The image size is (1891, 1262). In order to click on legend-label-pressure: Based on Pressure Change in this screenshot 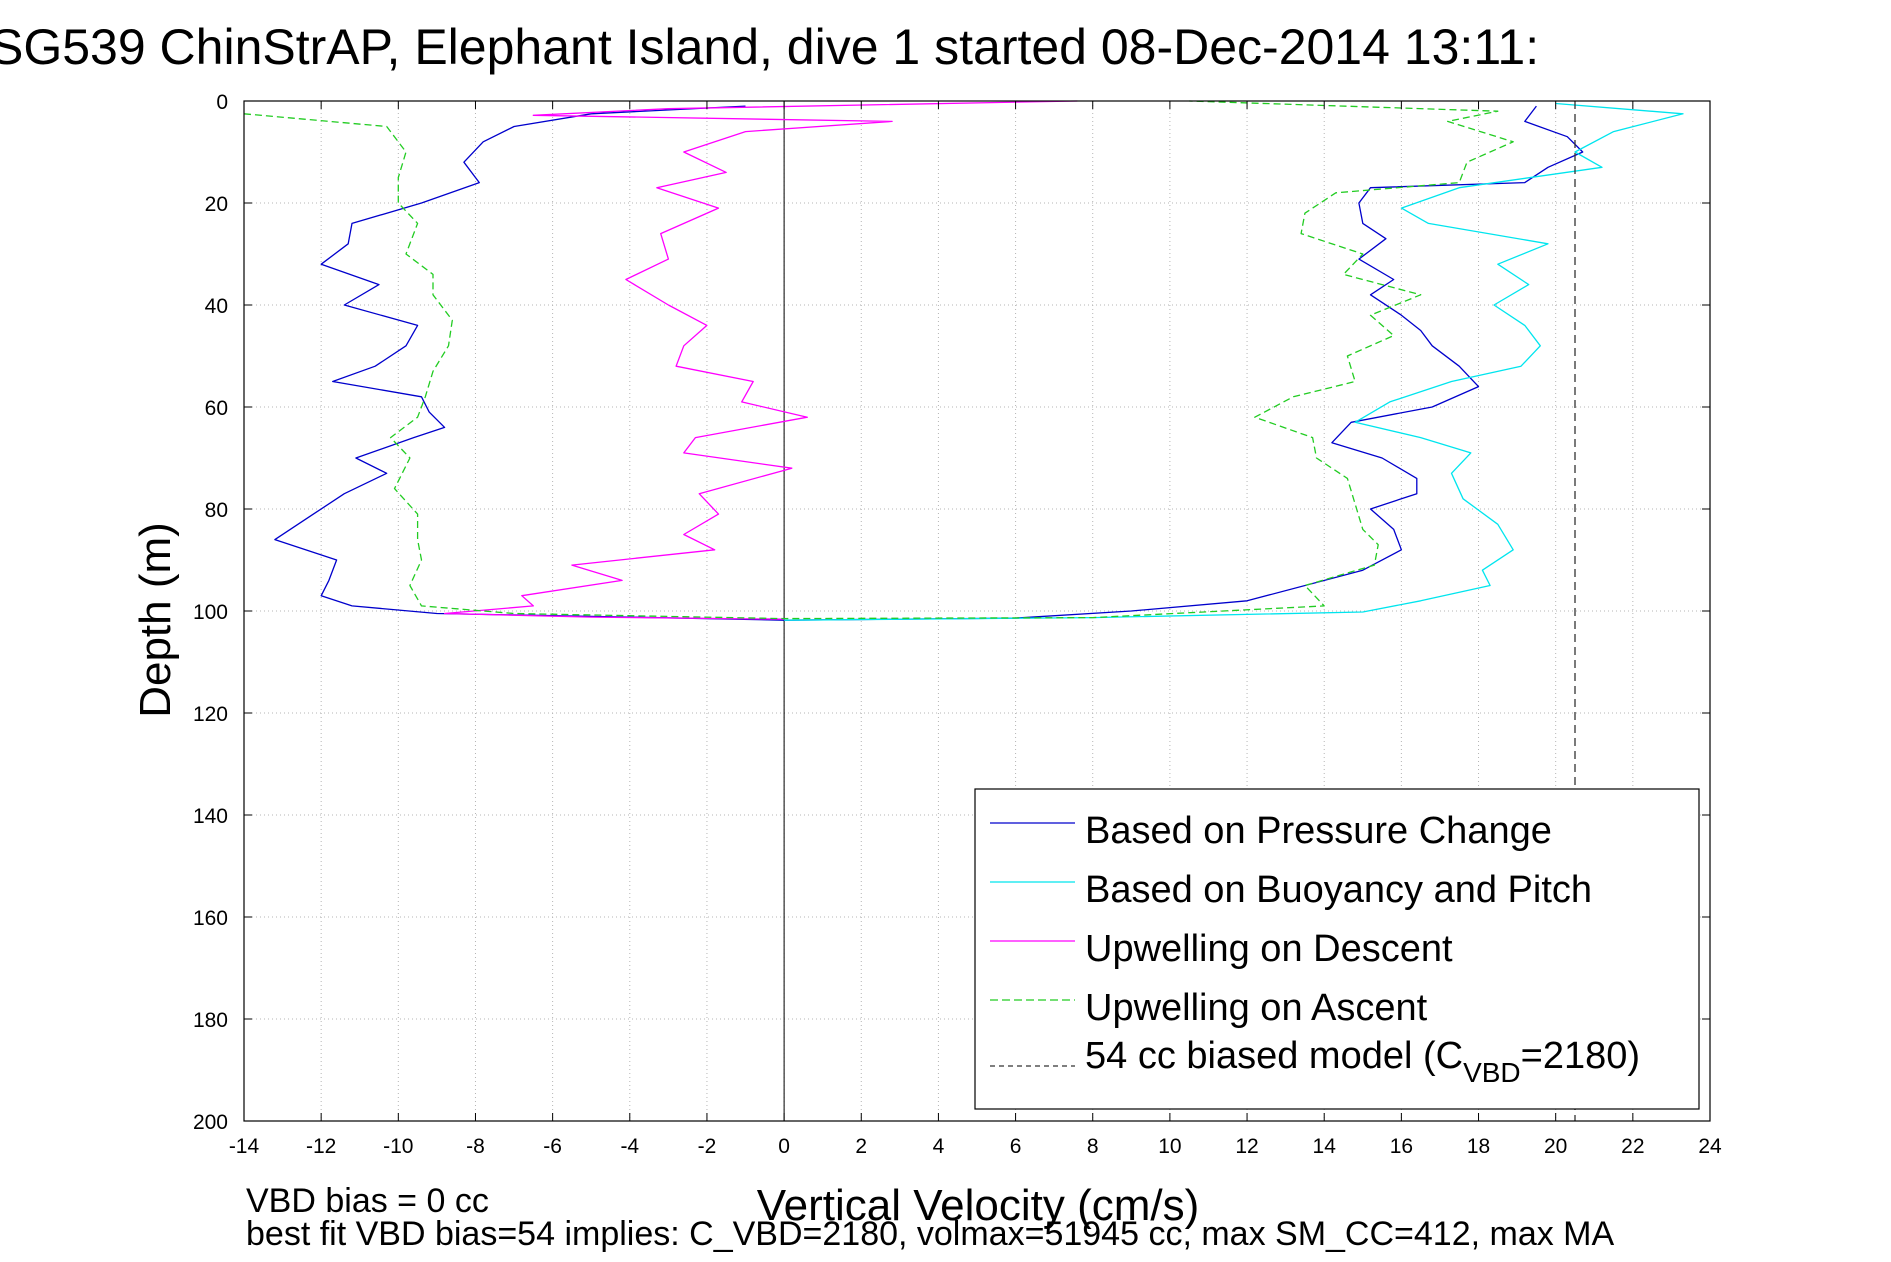, I will do `click(1318, 831)`.